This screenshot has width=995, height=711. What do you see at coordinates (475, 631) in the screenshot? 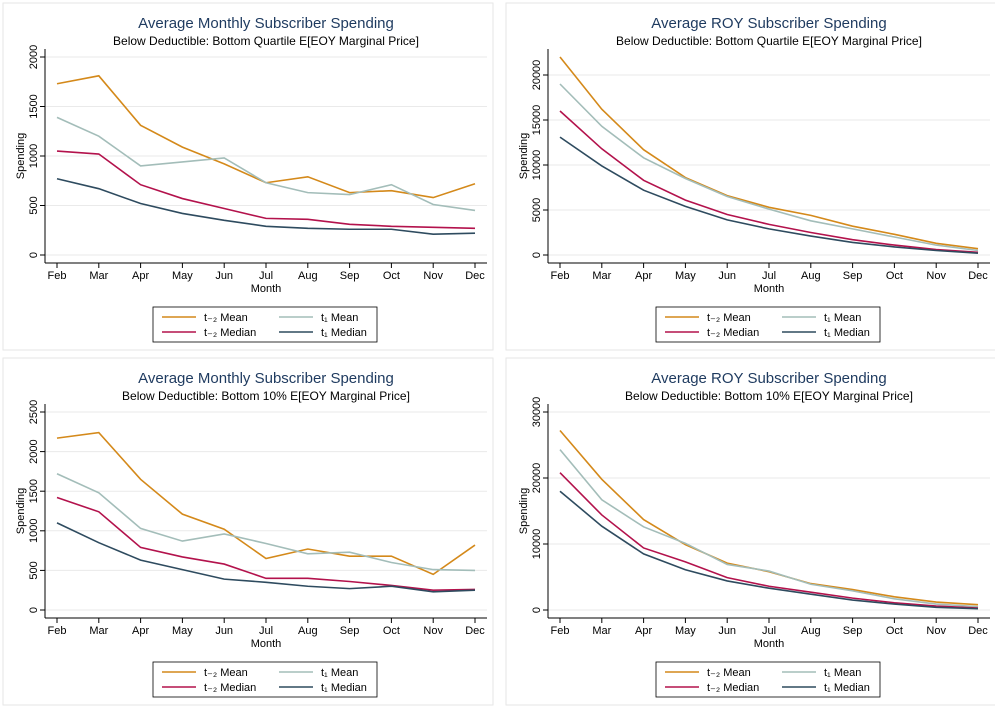
I see `x-tick-label: Dec` at bounding box center [475, 631].